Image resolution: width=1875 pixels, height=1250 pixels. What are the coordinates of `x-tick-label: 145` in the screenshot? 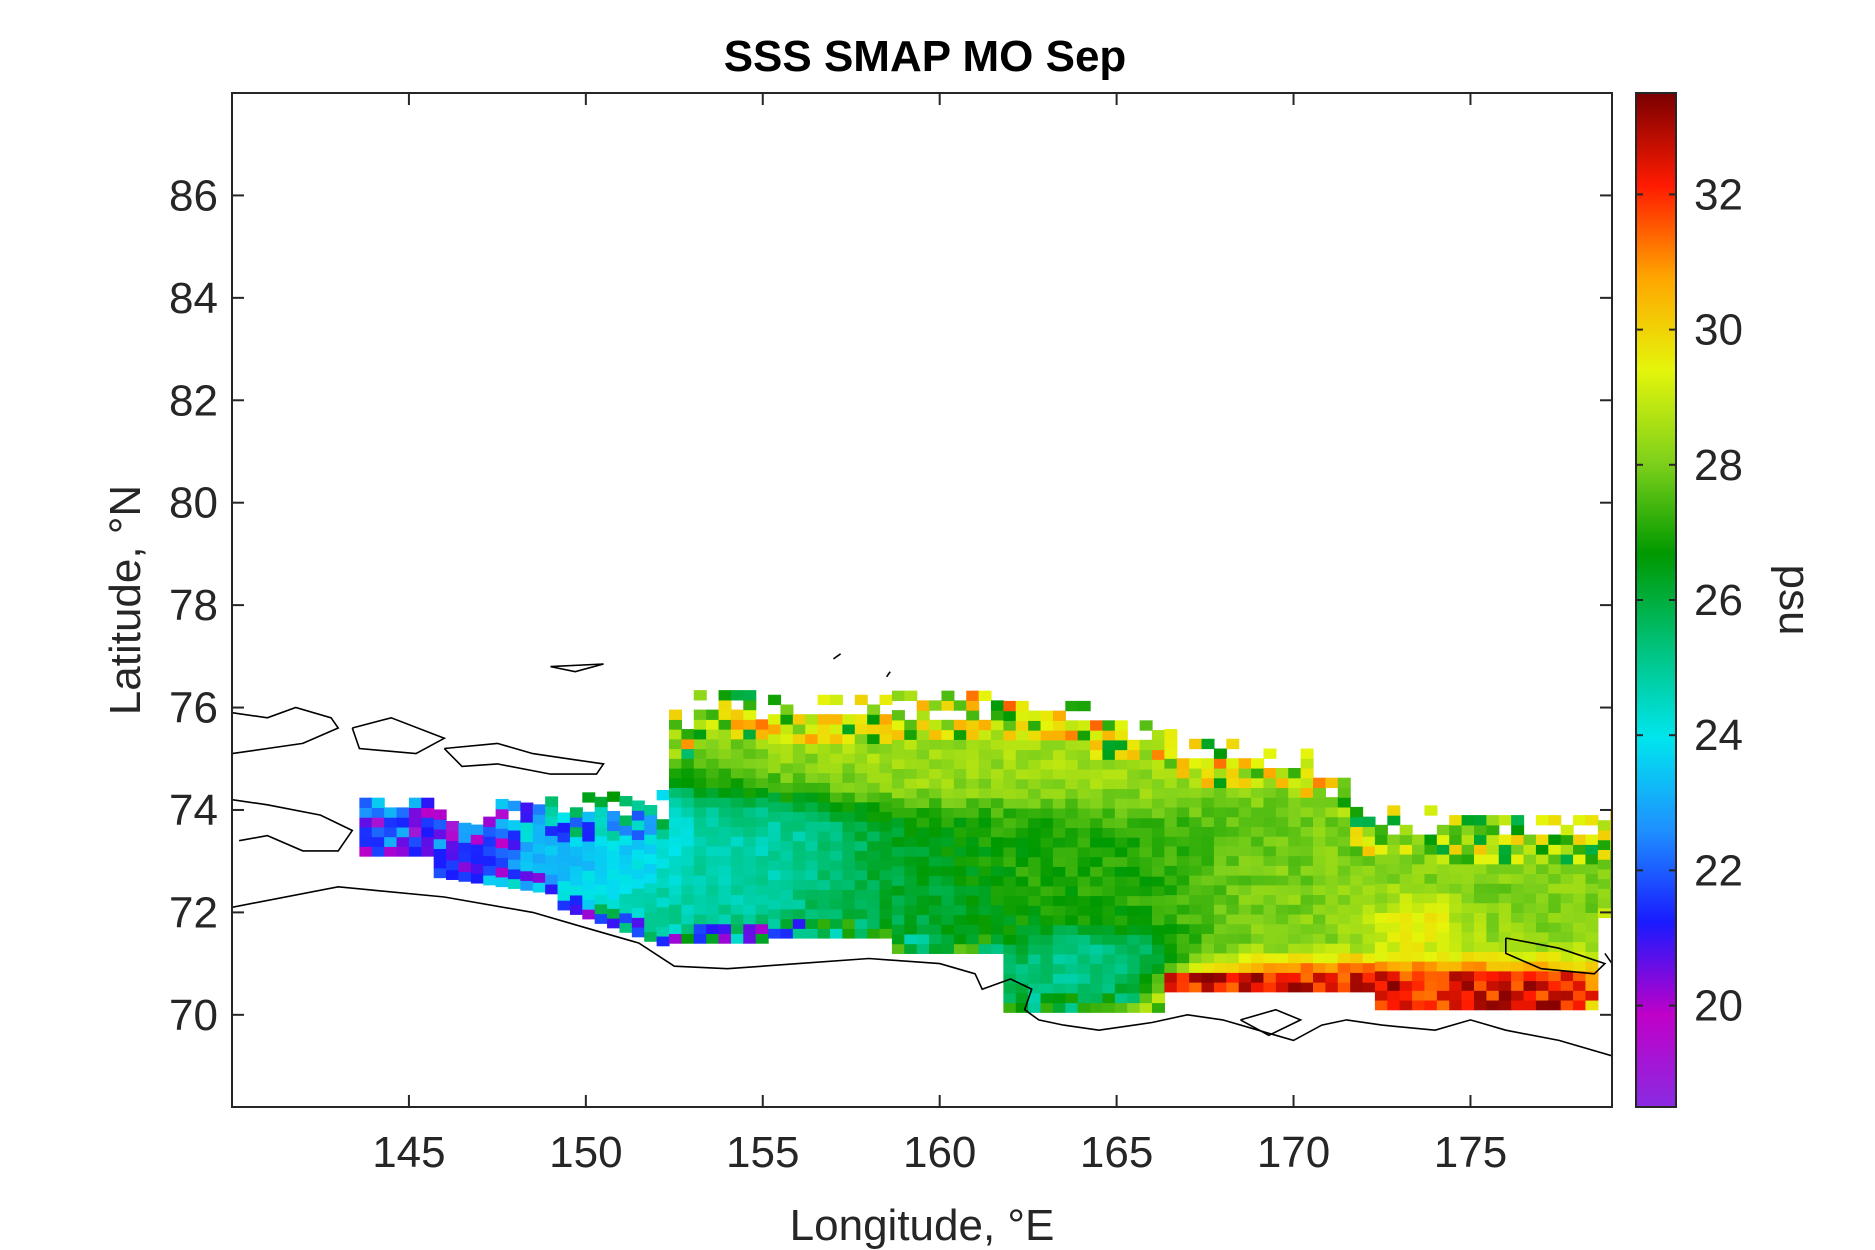 It's located at (408, 1152).